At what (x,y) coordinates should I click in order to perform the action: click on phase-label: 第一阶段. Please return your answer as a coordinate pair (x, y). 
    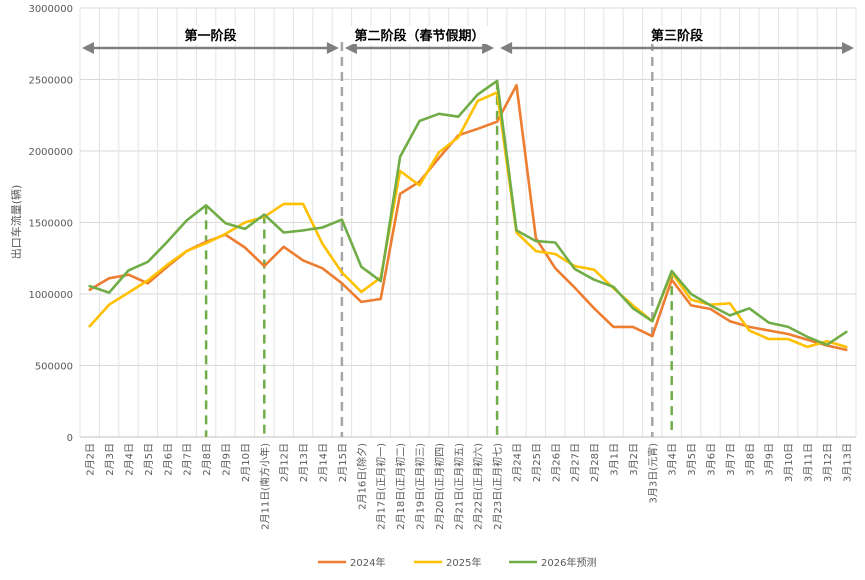
    Looking at the image, I should click on (210, 36).